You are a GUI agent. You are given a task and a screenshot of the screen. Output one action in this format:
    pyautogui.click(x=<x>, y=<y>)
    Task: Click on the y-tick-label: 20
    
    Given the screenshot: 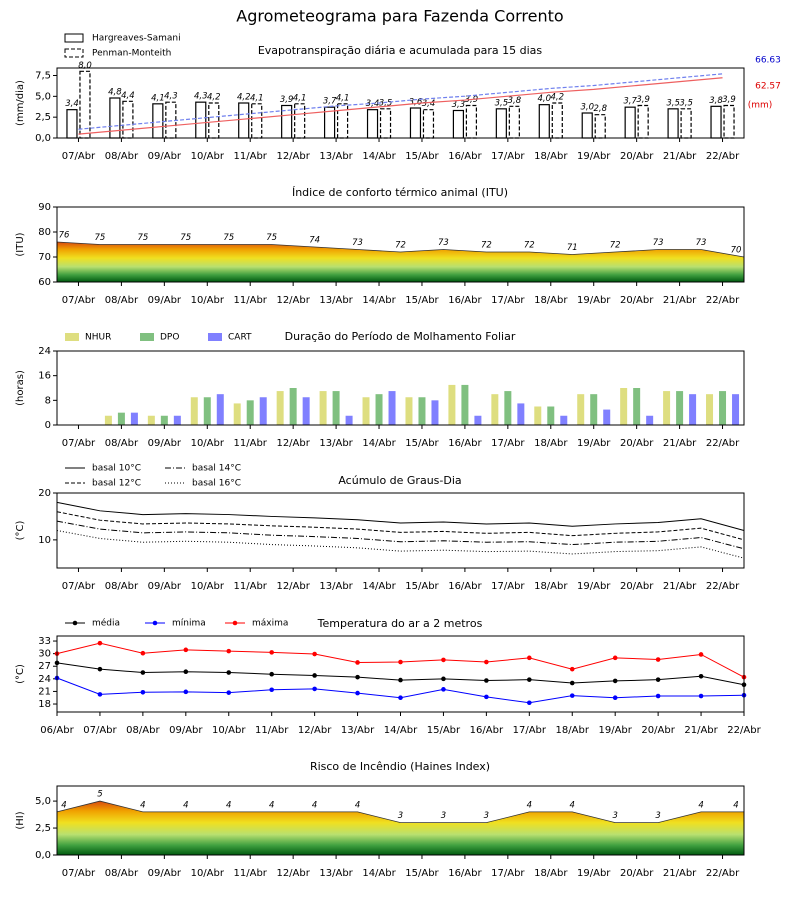 What is the action you would take?
    pyautogui.click(x=44, y=493)
    